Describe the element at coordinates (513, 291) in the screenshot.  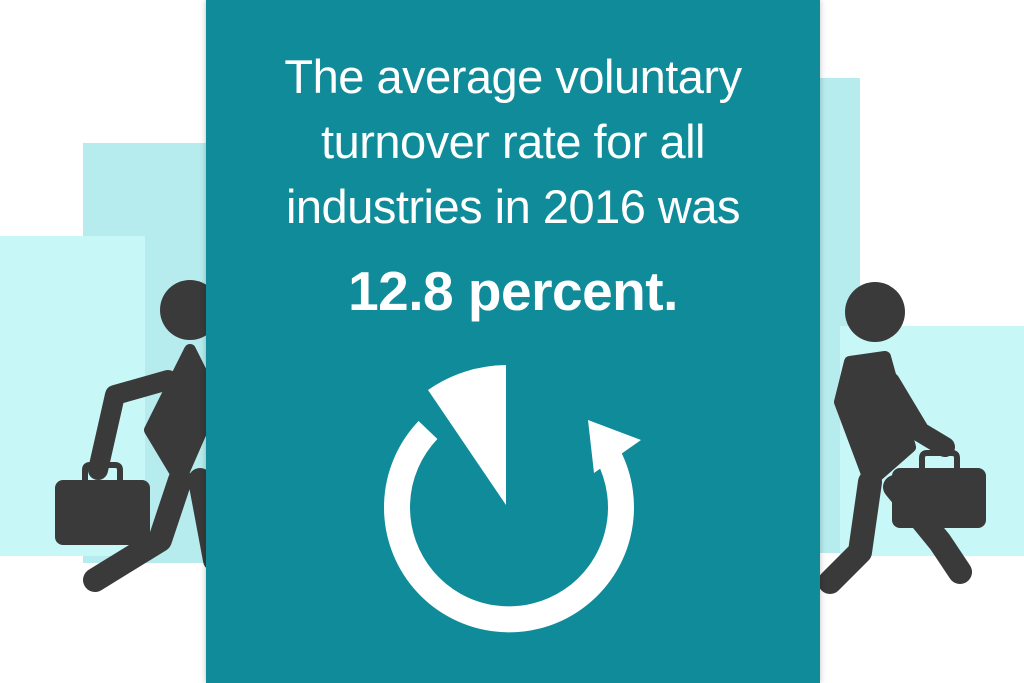
I see `highlight-stat: 12.8 percent.` at that location.